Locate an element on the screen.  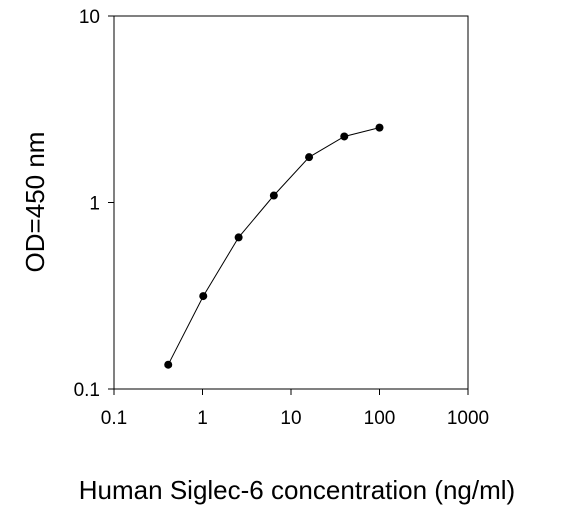
x-tick-label: 10 is located at coordinates (290, 418).